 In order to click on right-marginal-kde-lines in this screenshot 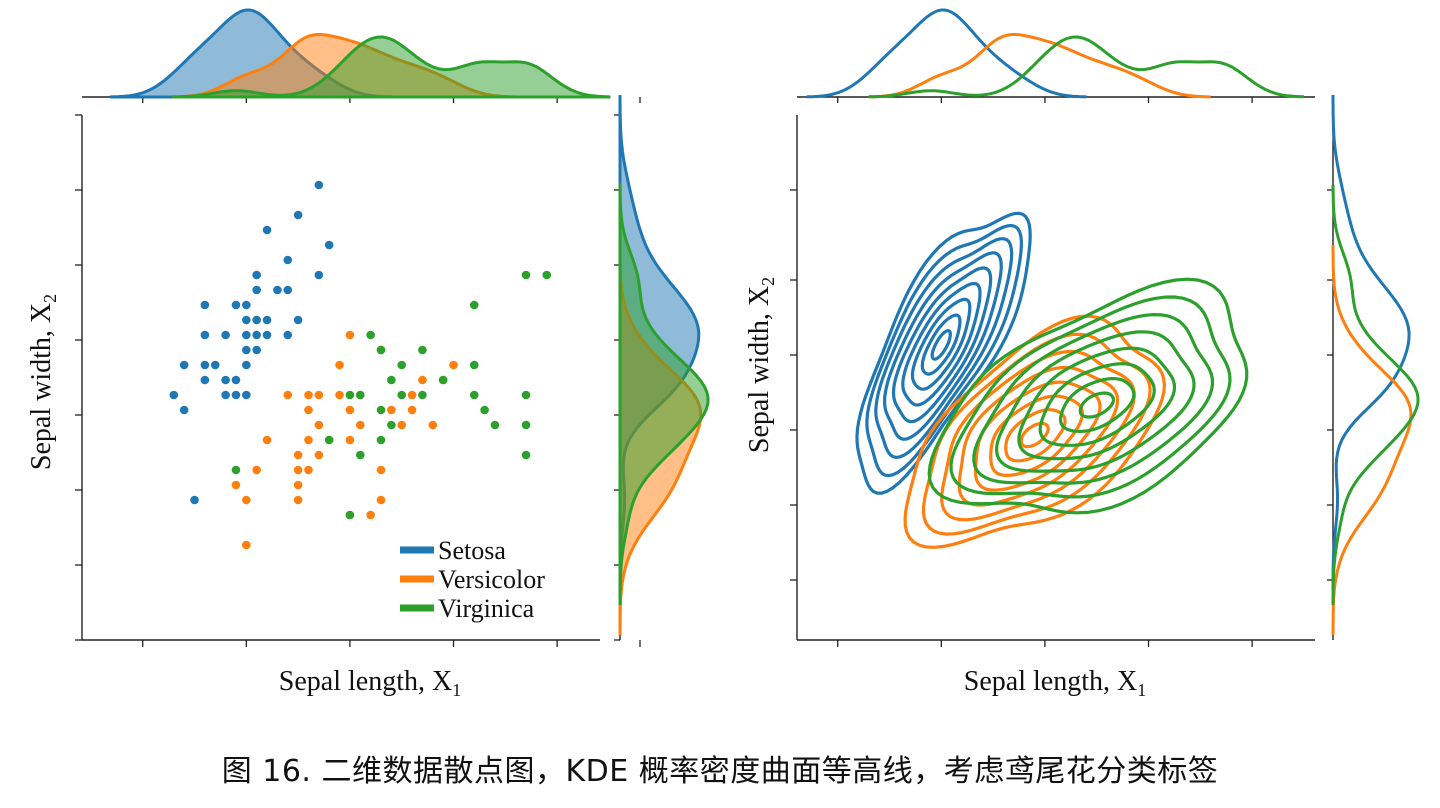, I will do `click(1373, 367)`.